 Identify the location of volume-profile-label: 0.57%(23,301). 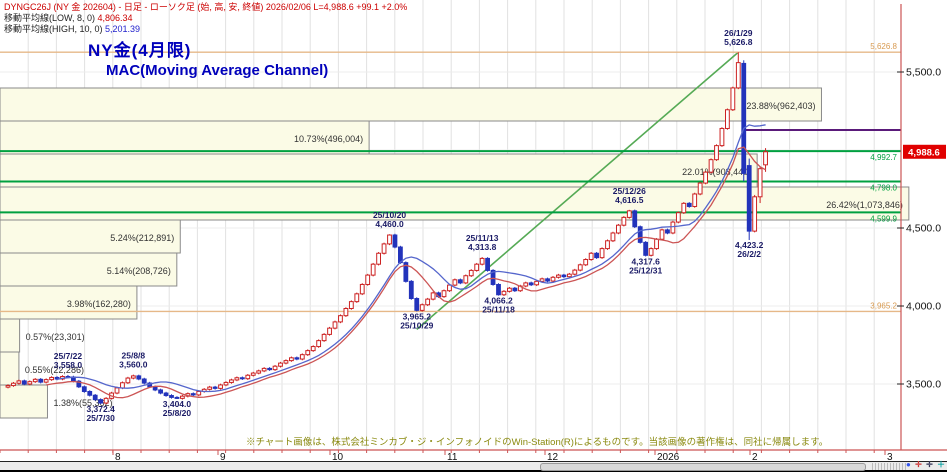
(55, 337).